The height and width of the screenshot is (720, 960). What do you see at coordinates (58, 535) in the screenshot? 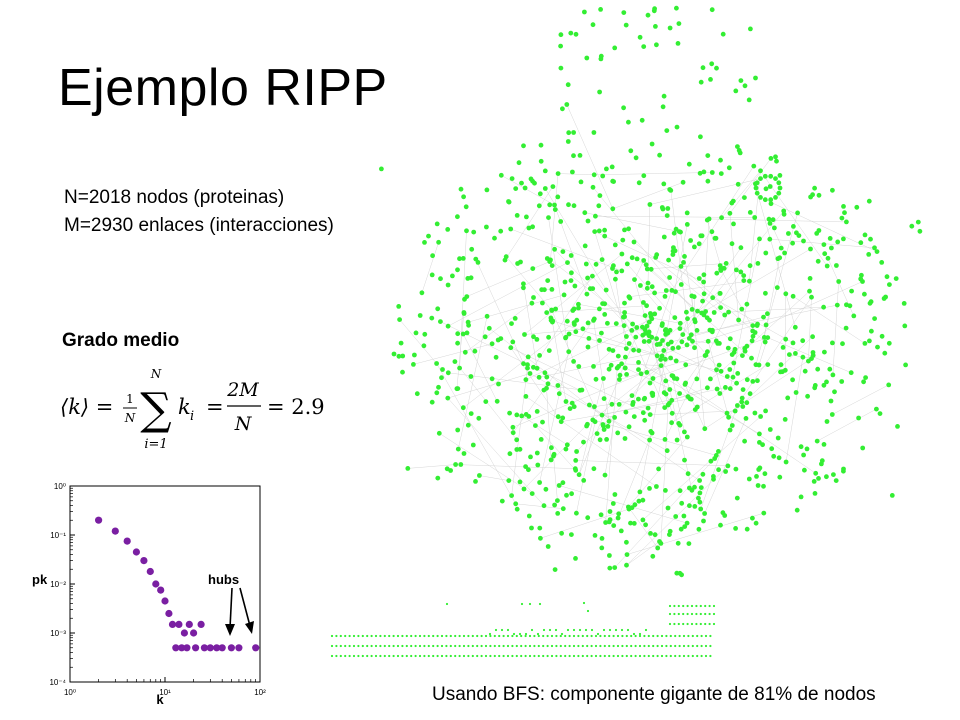
I see `y-tick-label: 10⁻¹` at bounding box center [58, 535].